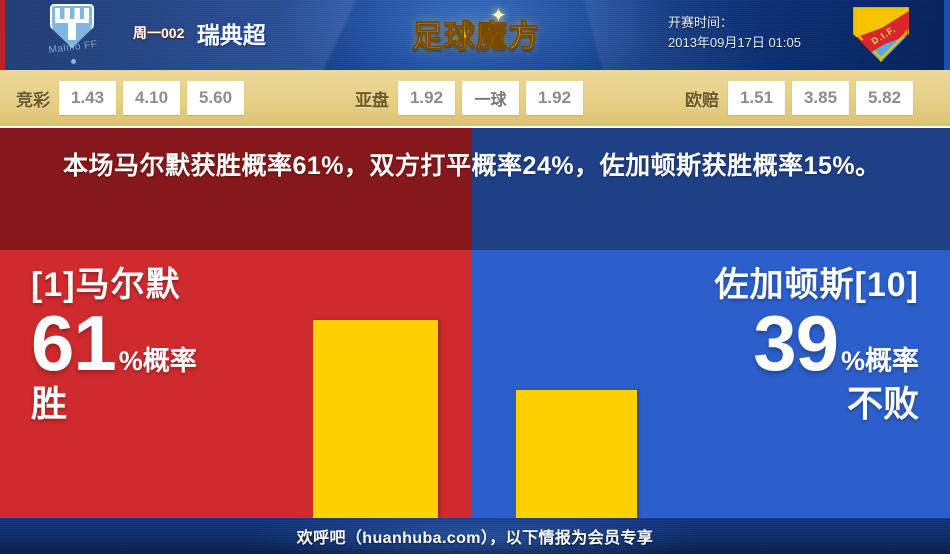  What do you see at coordinates (576, 454) in the screenshot?
I see `away-probability-bar` at bounding box center [576, 454].